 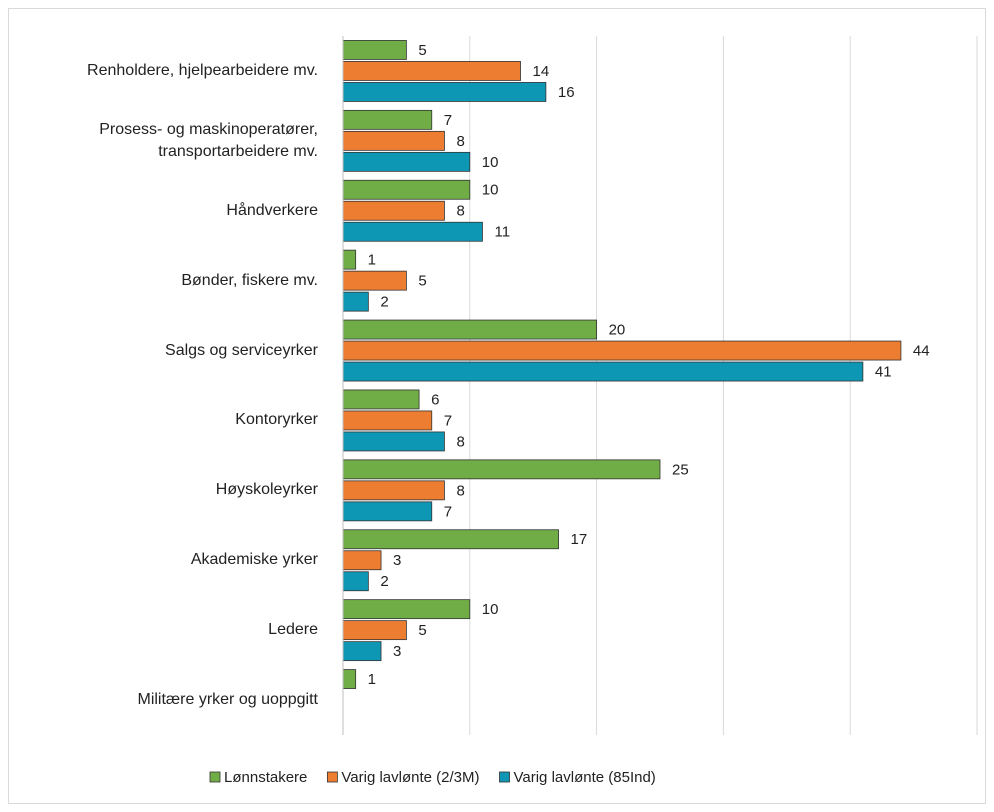 What do you see at coordinates (249, 280) in the screenshot?
I see `category-label: Bønder, fiskere mv.` at bounding box center [249, 280].